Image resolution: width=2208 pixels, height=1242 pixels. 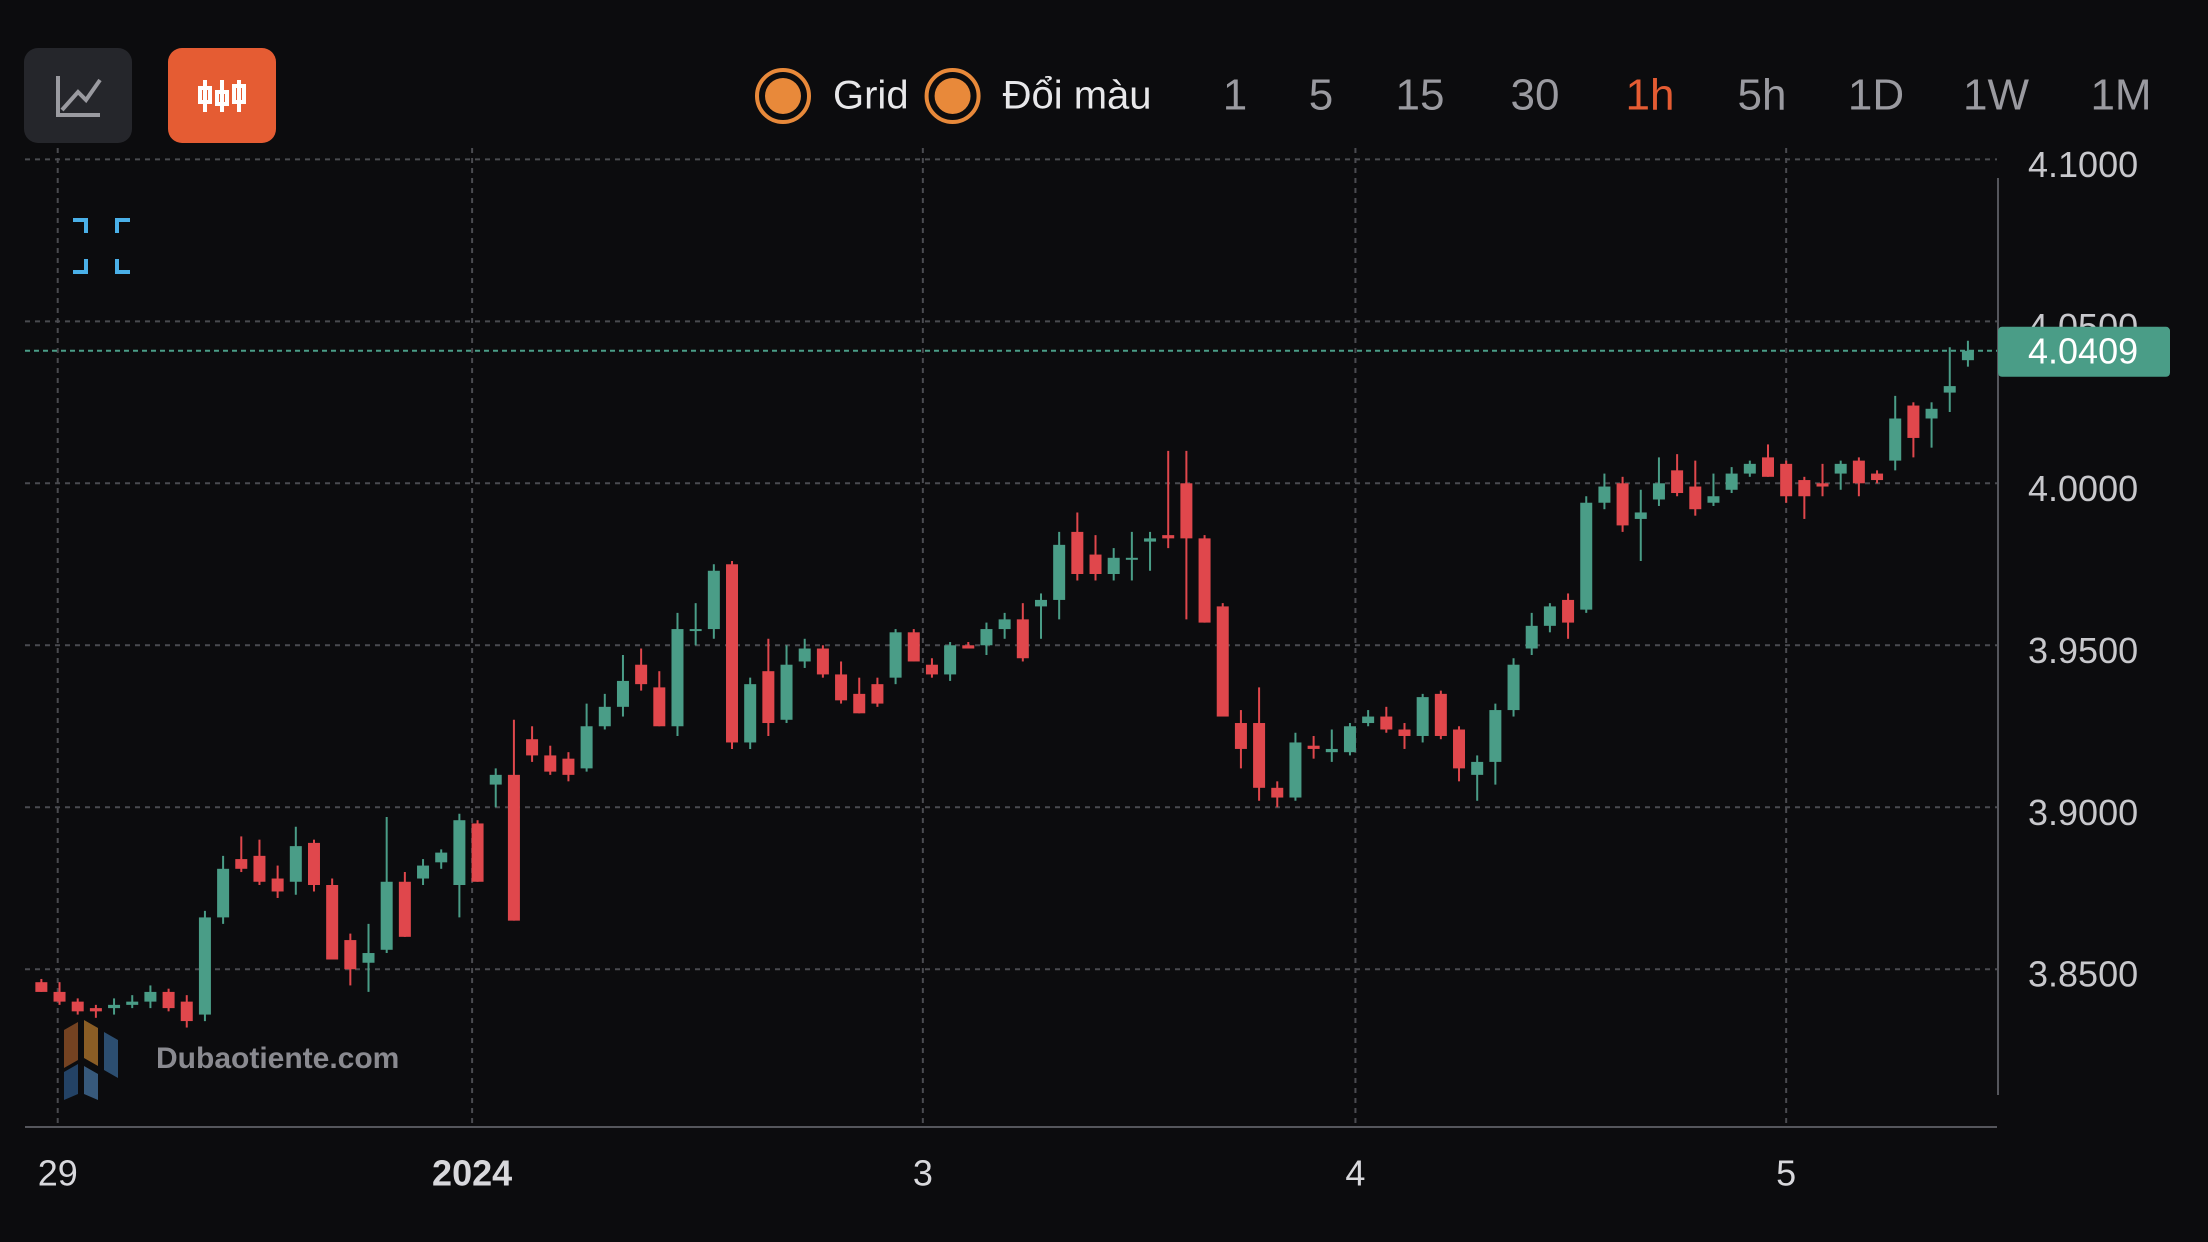 I want to click on candle-icon, so click(x=222, y=96).